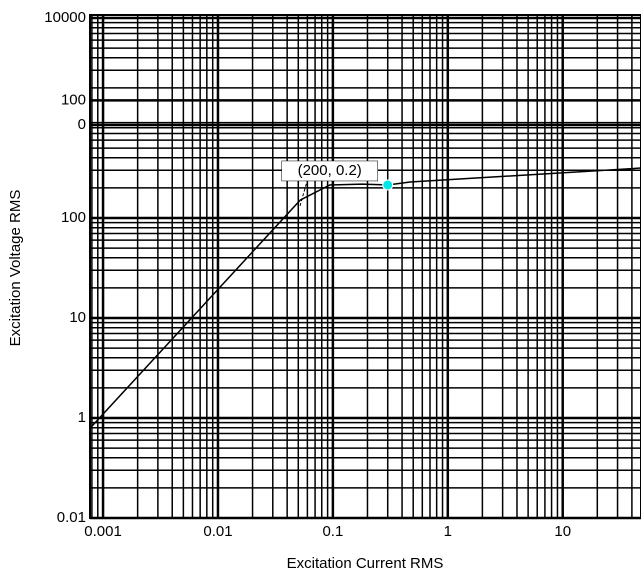  I want to click on y-axis-label: Excitation Voltage RMS, so click(15, 268).